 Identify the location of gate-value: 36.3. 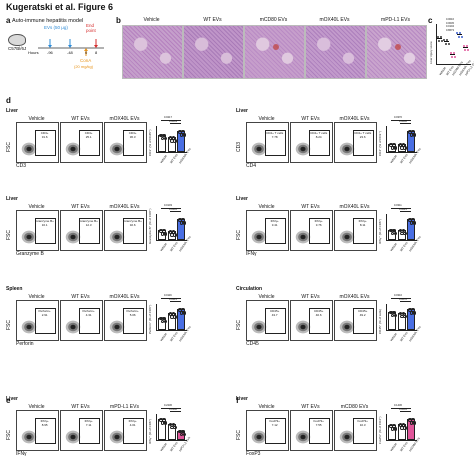
(132, 136).